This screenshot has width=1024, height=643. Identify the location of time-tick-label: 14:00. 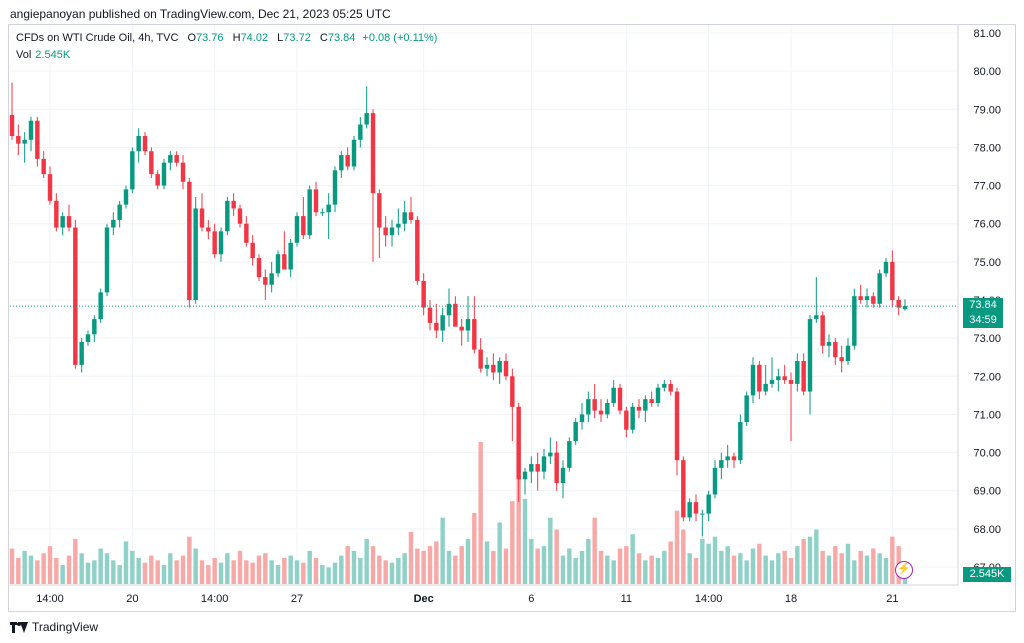
(215, 599).